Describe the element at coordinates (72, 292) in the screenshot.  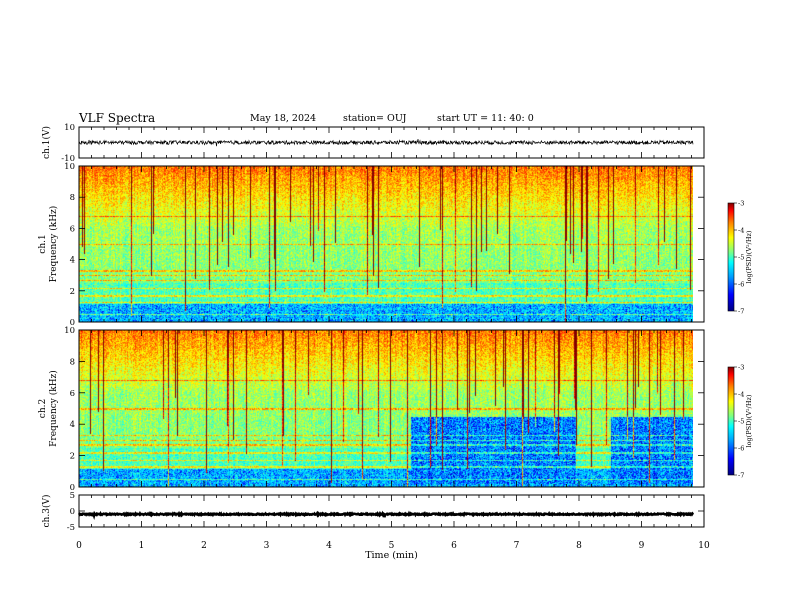
I see `ch1-spectrogram-ytick-label: 2` at that location.